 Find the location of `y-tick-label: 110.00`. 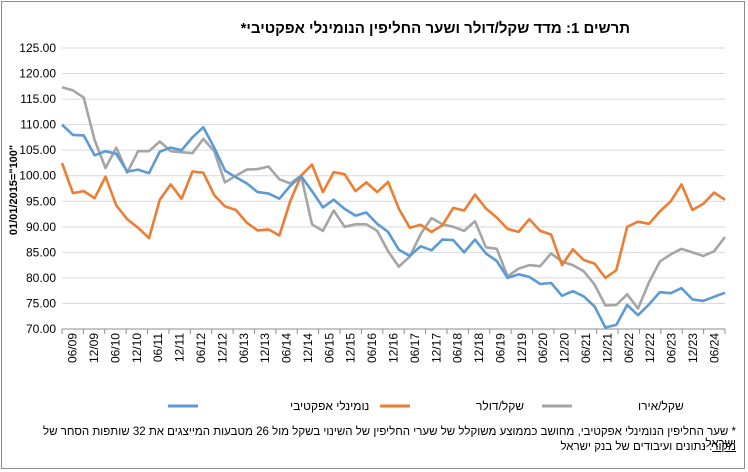

y-tick-label: 110.00 is located at coordinates (38, 125).